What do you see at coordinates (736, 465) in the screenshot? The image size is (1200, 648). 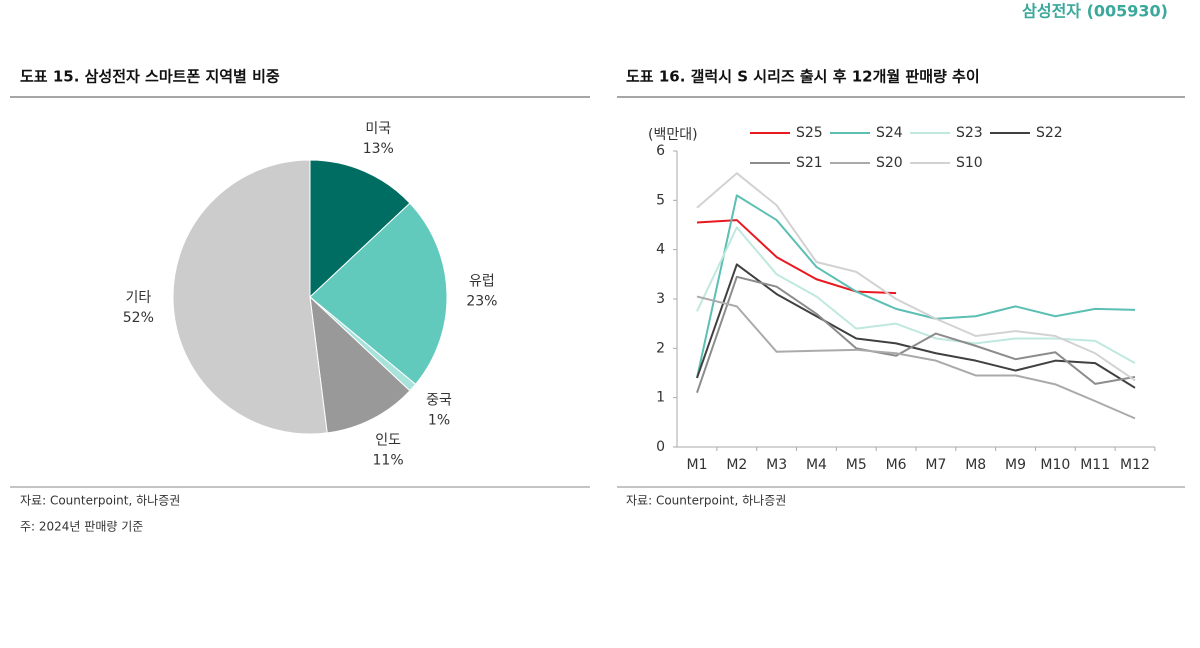 I see `x-tick-label: M2` at bounding box center [736, 465].